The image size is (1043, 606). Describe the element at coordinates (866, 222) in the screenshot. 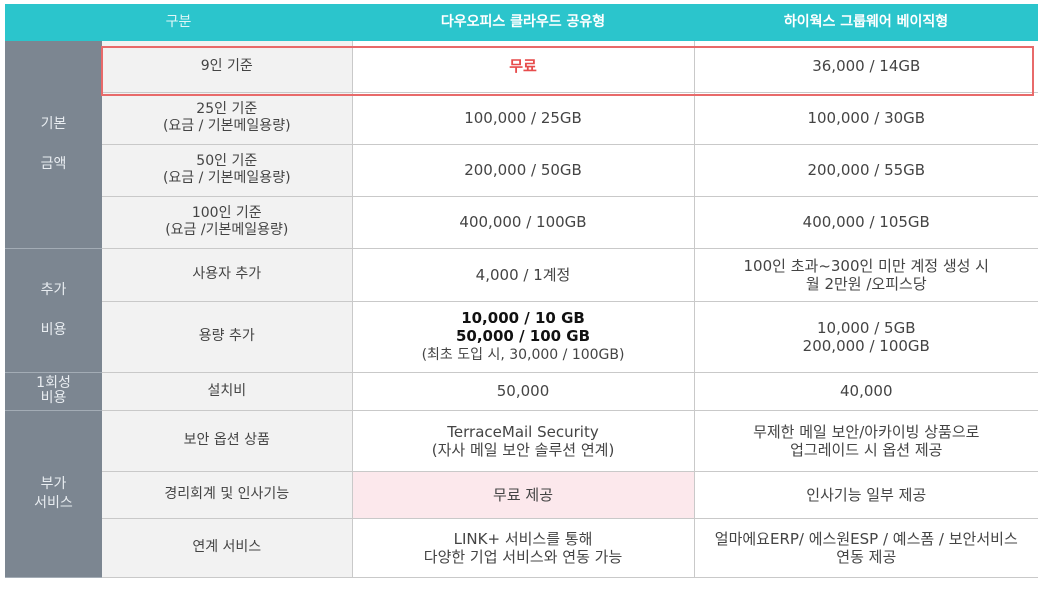

I see `hiworks-100-value: 400,000 / 105GB` at that location.